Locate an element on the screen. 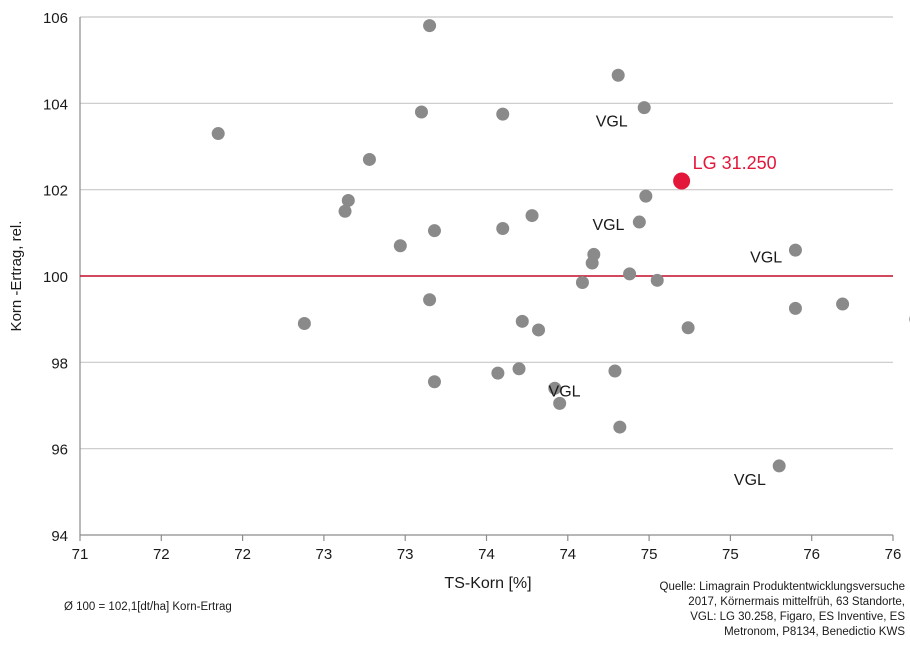 The width and height of the screenshot is (910, 647). y-tick-label: 106 is located at coordinates (55, 18).